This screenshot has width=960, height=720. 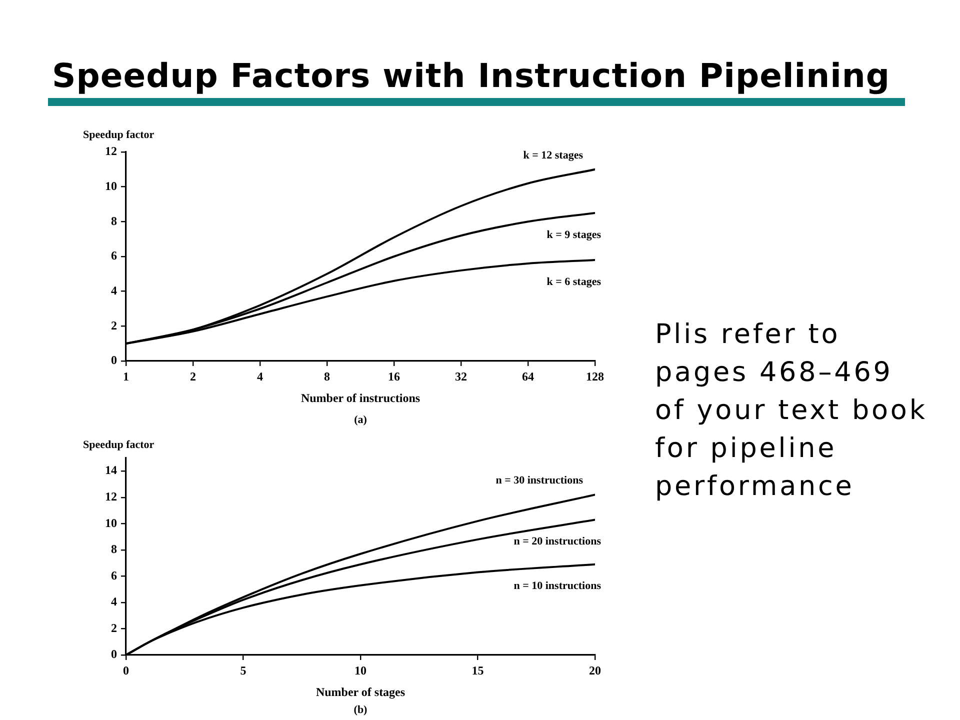 What do you see at coordinates (553, 155) in the screenshot?
I see `series-label: k = 12 stages` at bounding box center [553, 155].